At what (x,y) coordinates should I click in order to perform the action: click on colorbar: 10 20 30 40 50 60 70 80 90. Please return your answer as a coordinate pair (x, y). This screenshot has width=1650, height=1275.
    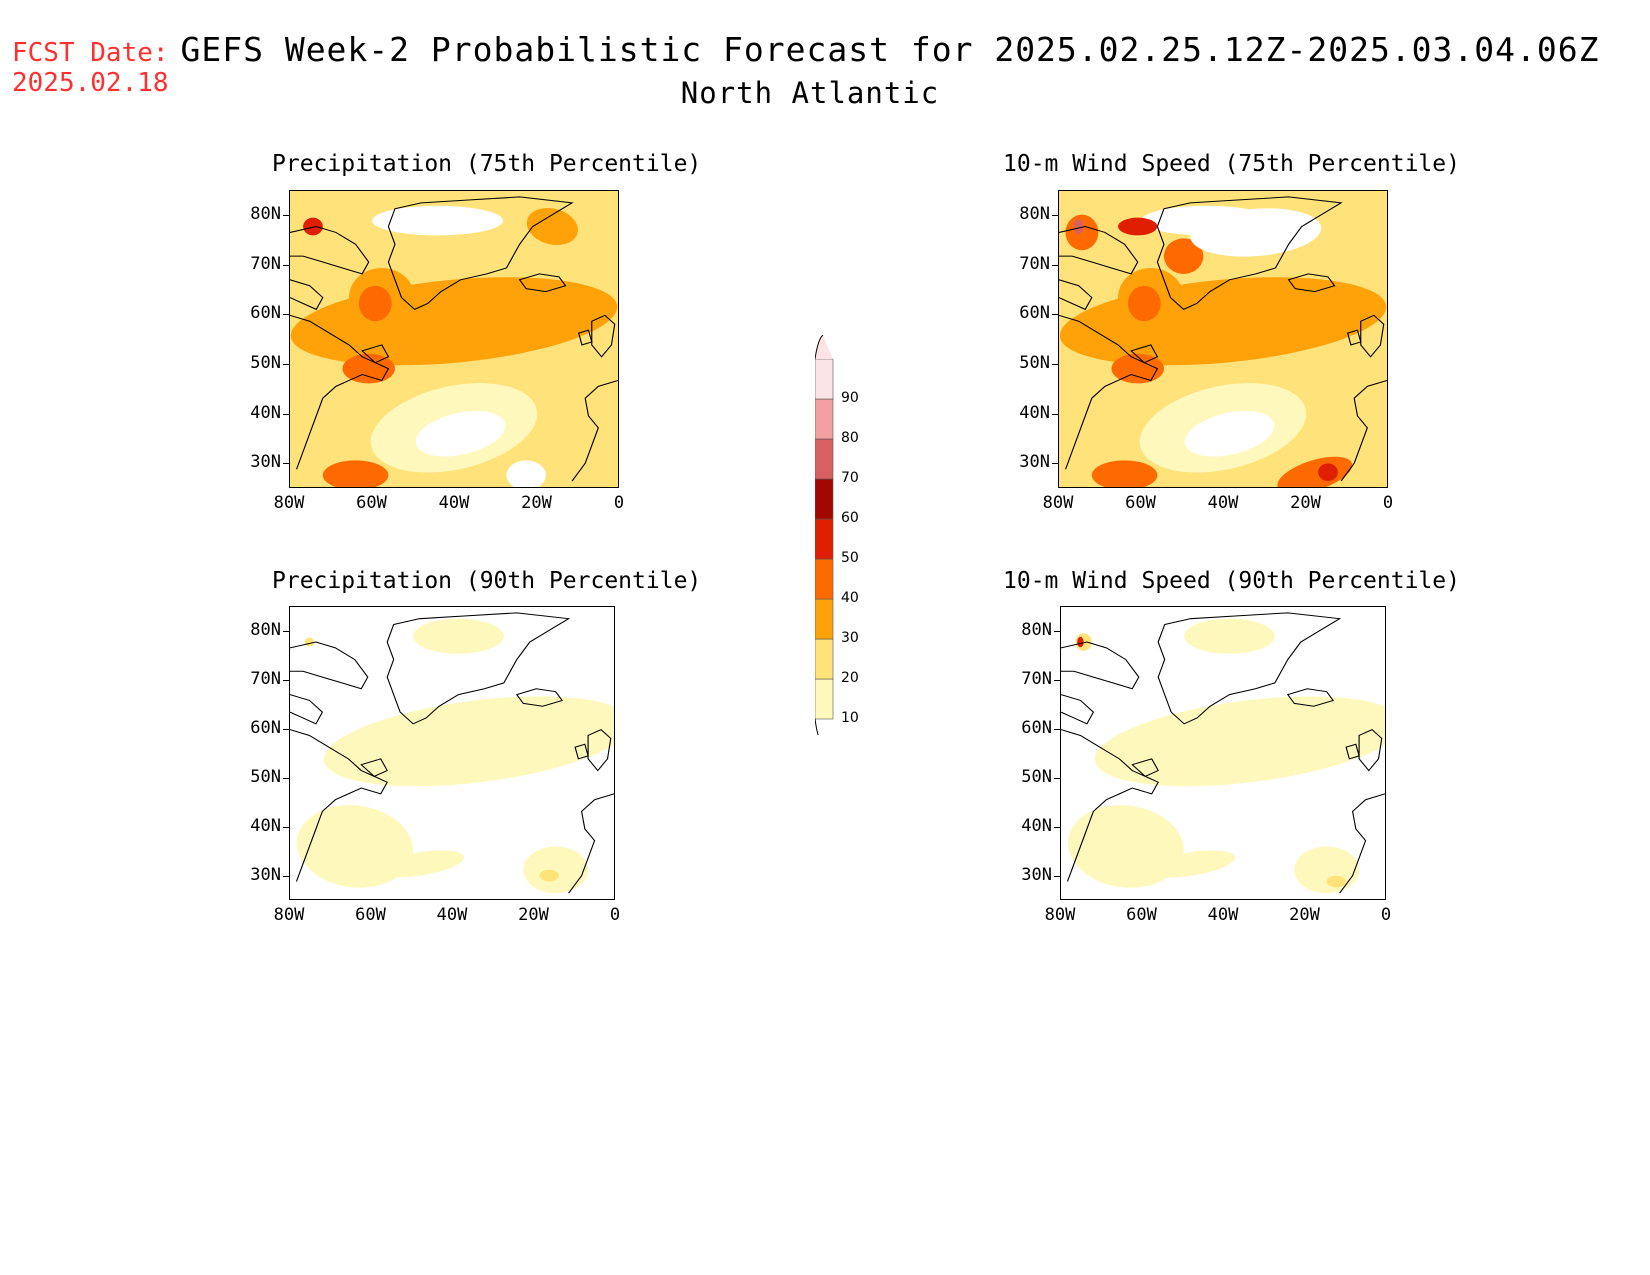
    Looking at the image, I should click on (854, 540).